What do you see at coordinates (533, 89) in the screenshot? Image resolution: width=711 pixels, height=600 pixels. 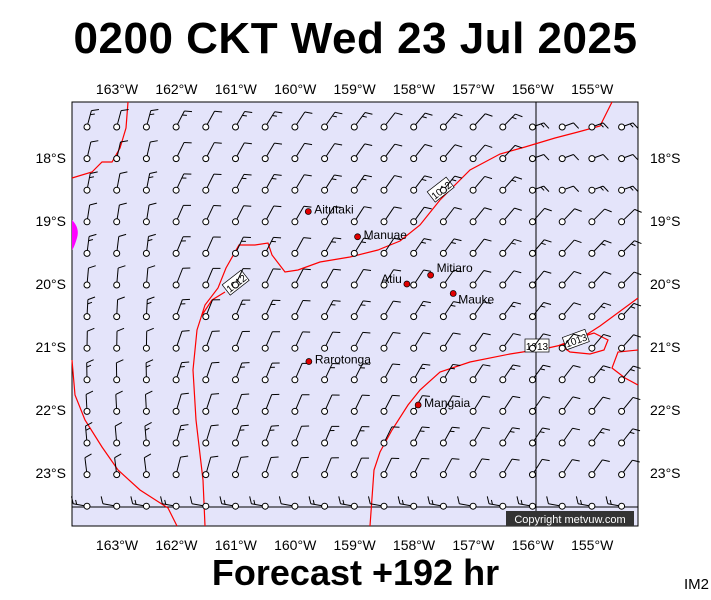 I see `lon-label: 156°W` at bounding box center [533, 89].